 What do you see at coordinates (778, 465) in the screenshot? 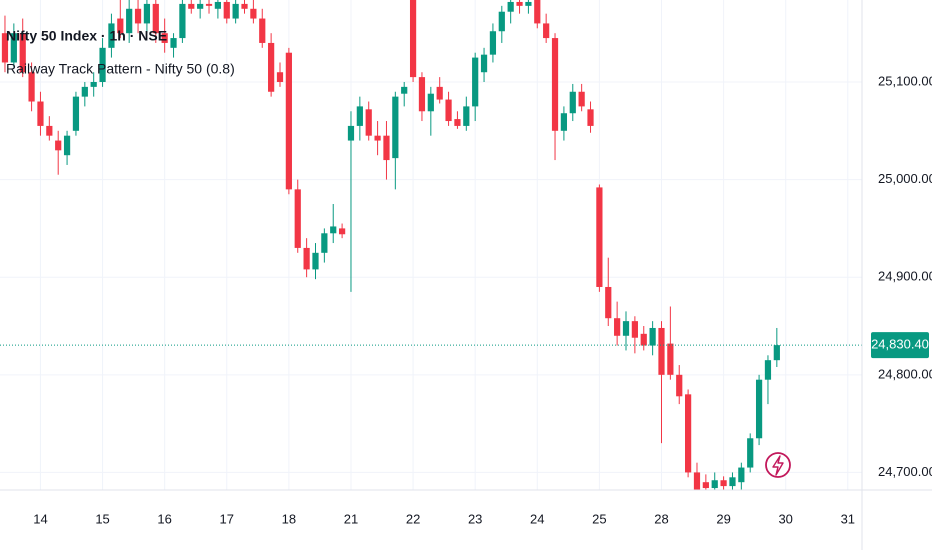
I see `alert-icon` at bounding box center [778, 465].